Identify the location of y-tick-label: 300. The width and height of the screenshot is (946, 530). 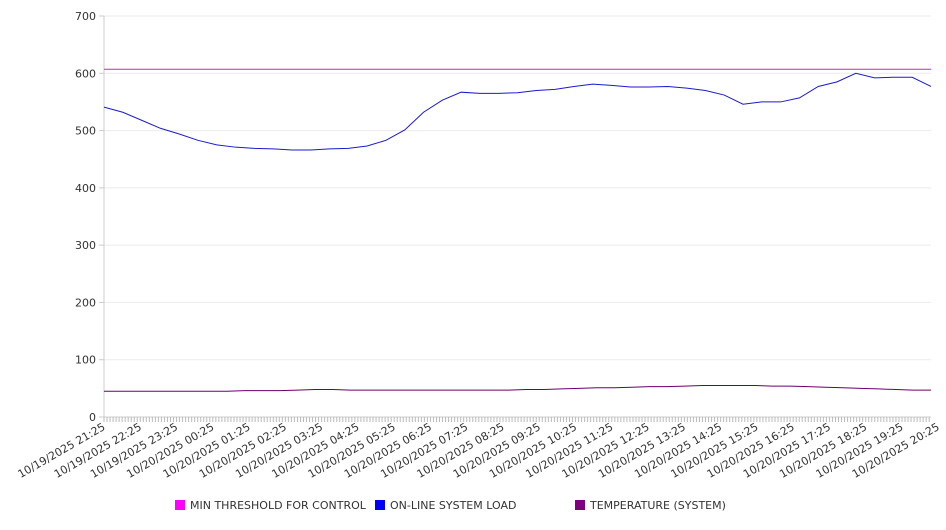
(85, 245).